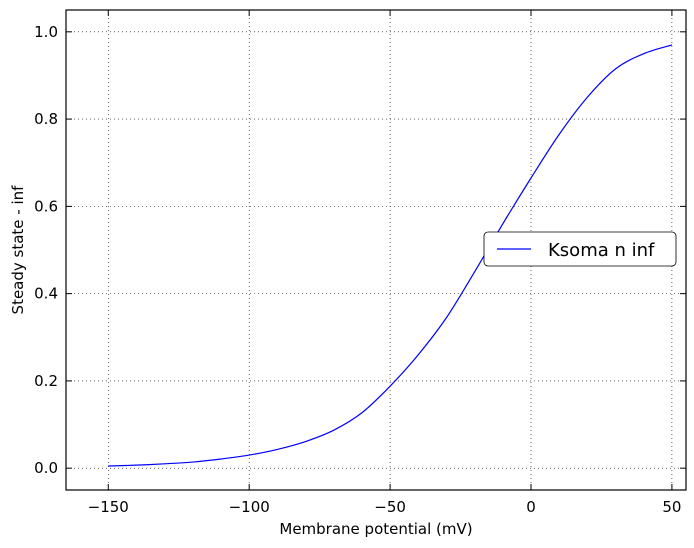  I want to click on x-axis-label: Membrane potential (mV), so click(375, 529).